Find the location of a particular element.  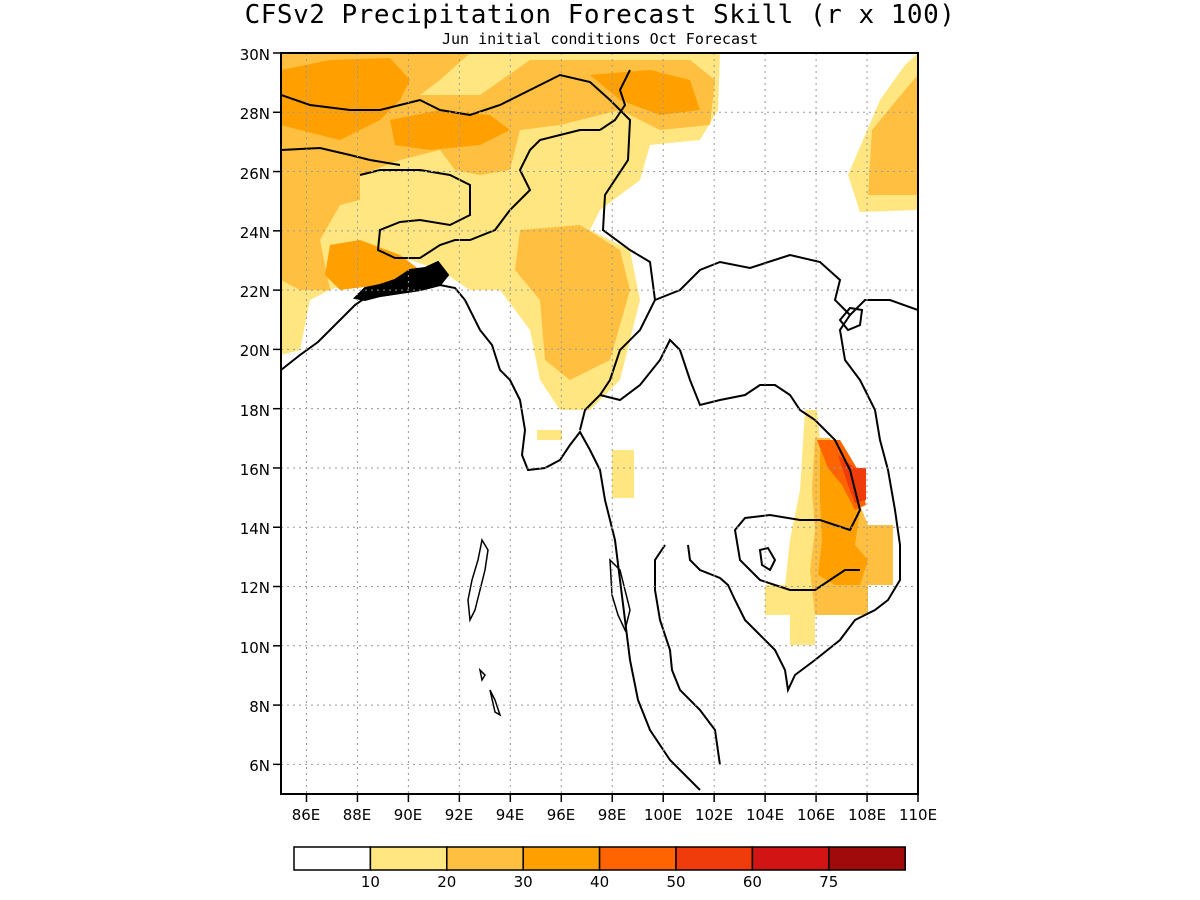

colorbar: 10 20 30 40 50 60 75 is located at coordinates (599, 868).